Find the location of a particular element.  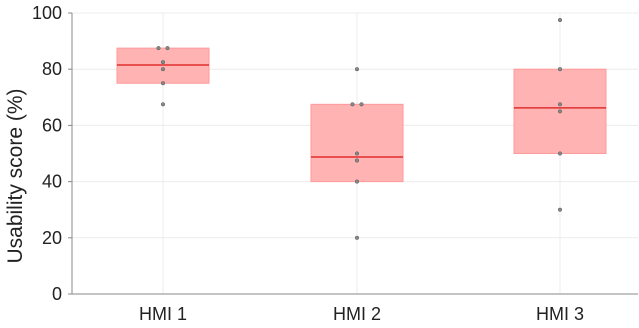

y-tick-label: 80 is located at coordinates (52, 69).